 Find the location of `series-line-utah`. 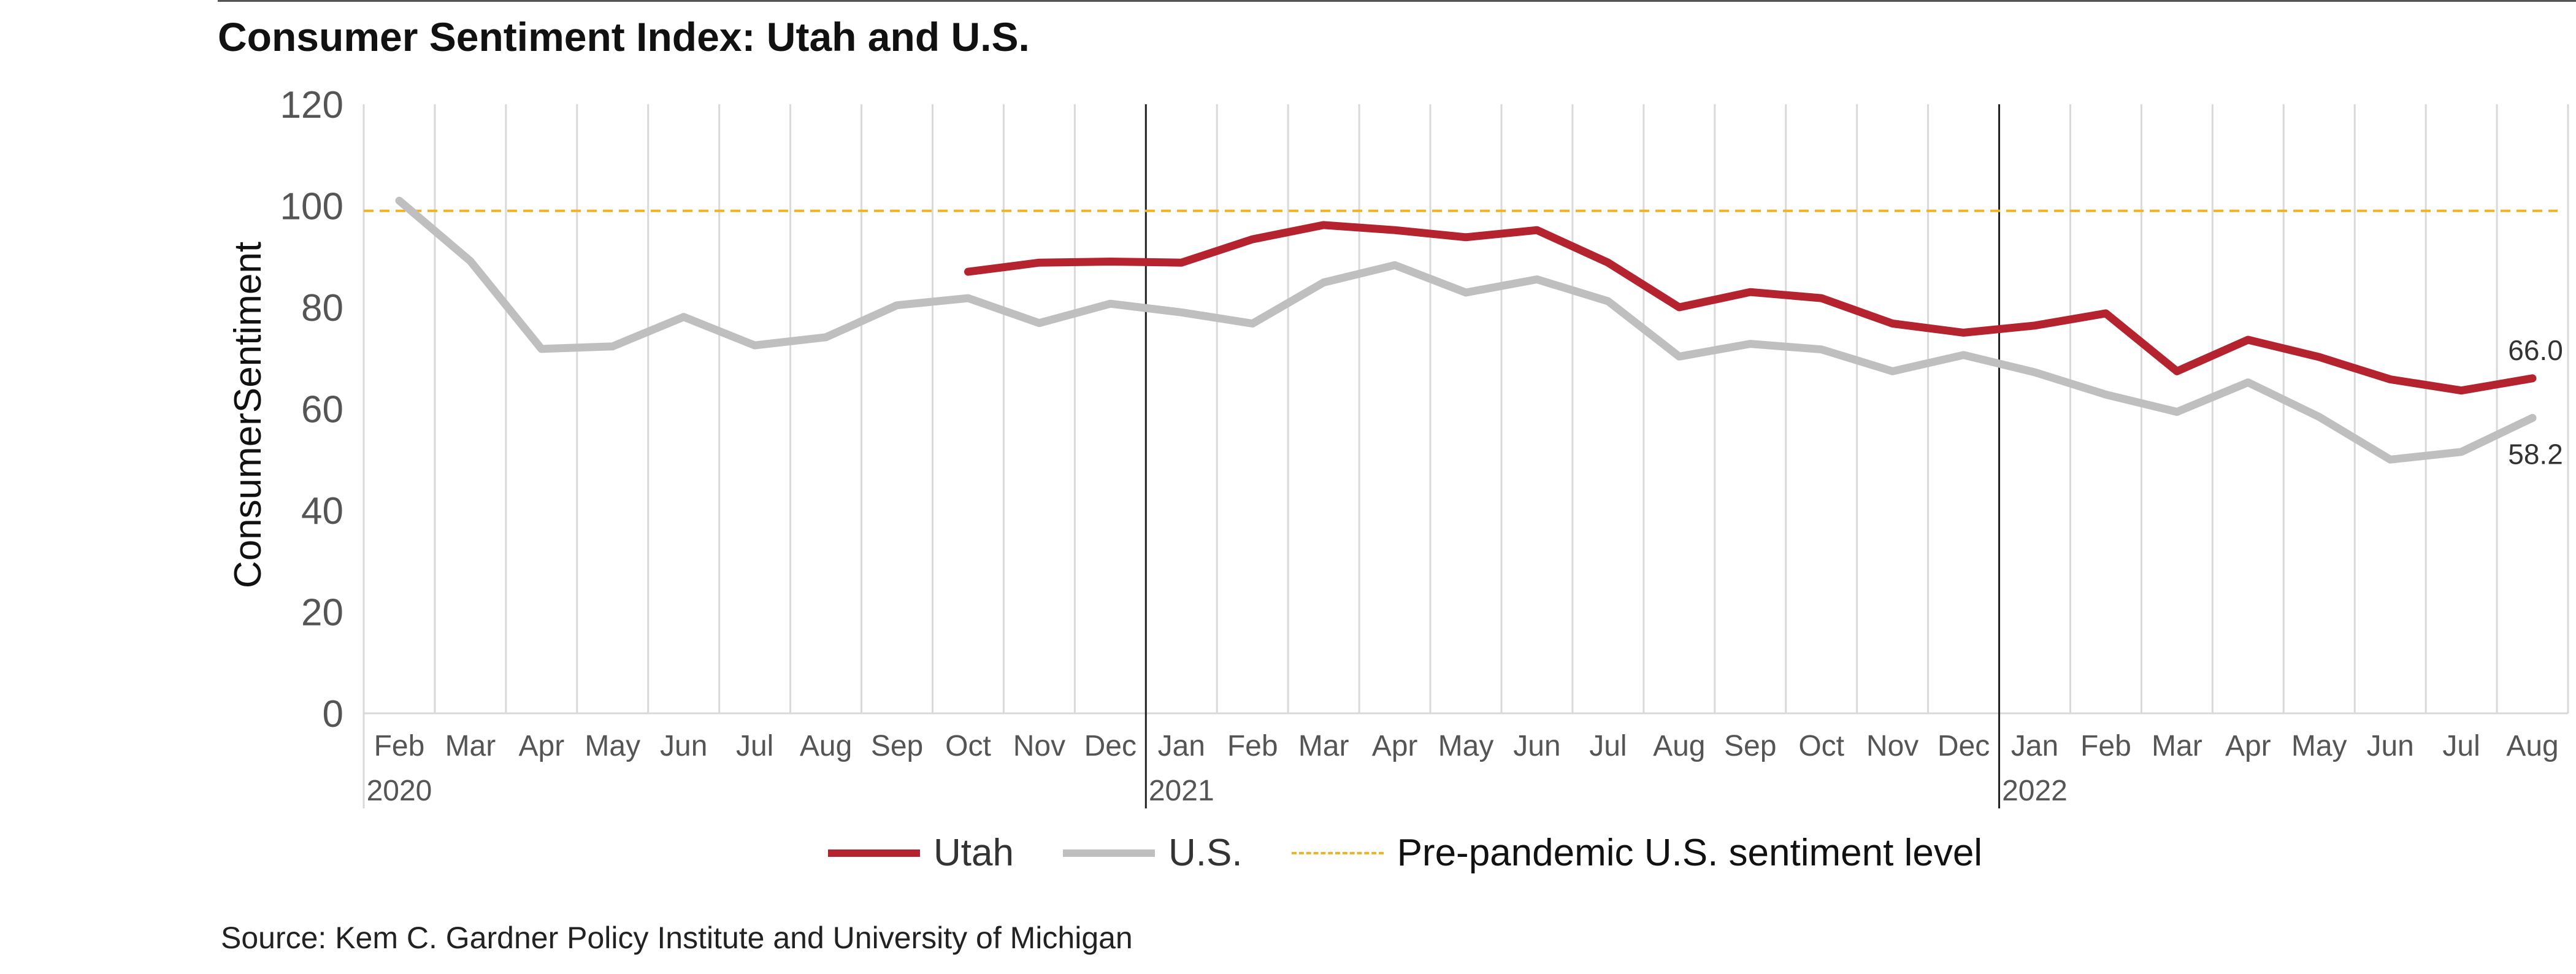

series-line-utah is located at coordinates (1750, 308).